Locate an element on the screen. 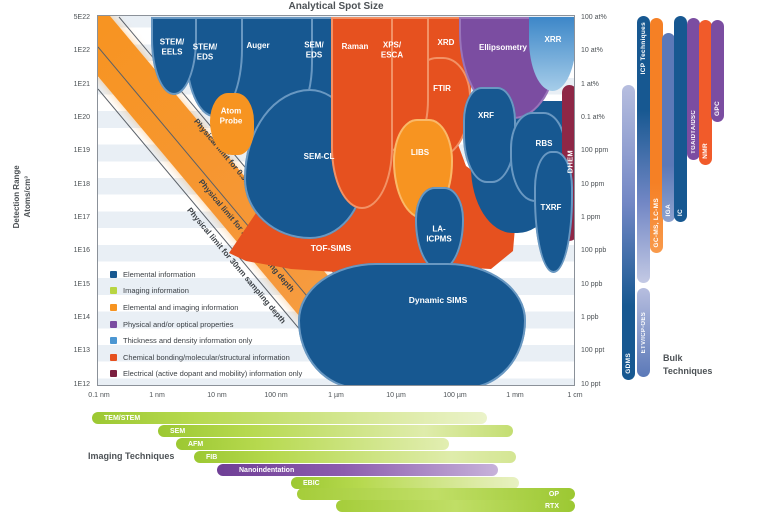 The width and height of the screenshot is (768, 512). raman-blob is located at coordinates (362, 113).